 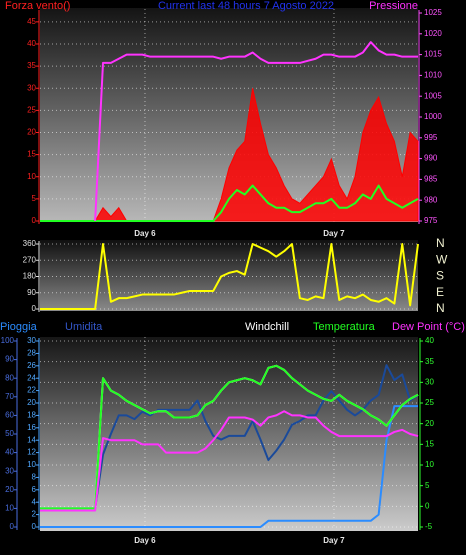 What do you see at coordinates (31, 365) in the screenshot?
I see `tick-label: 26` at bounding box center [31, 365].